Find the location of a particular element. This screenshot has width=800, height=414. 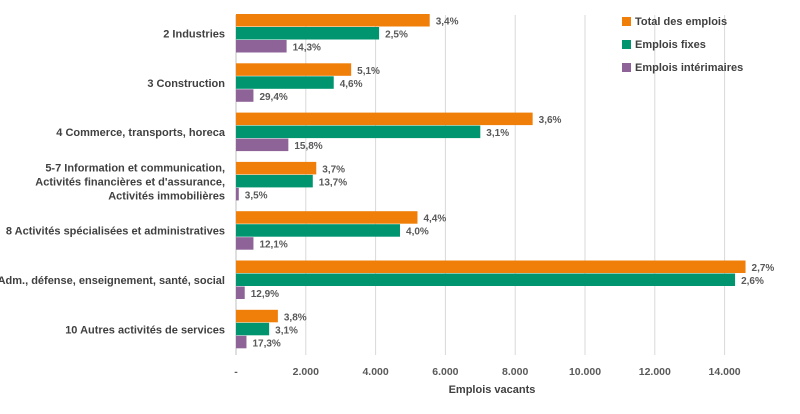

data-label: 4,0% is located at coordinates (417, 232).